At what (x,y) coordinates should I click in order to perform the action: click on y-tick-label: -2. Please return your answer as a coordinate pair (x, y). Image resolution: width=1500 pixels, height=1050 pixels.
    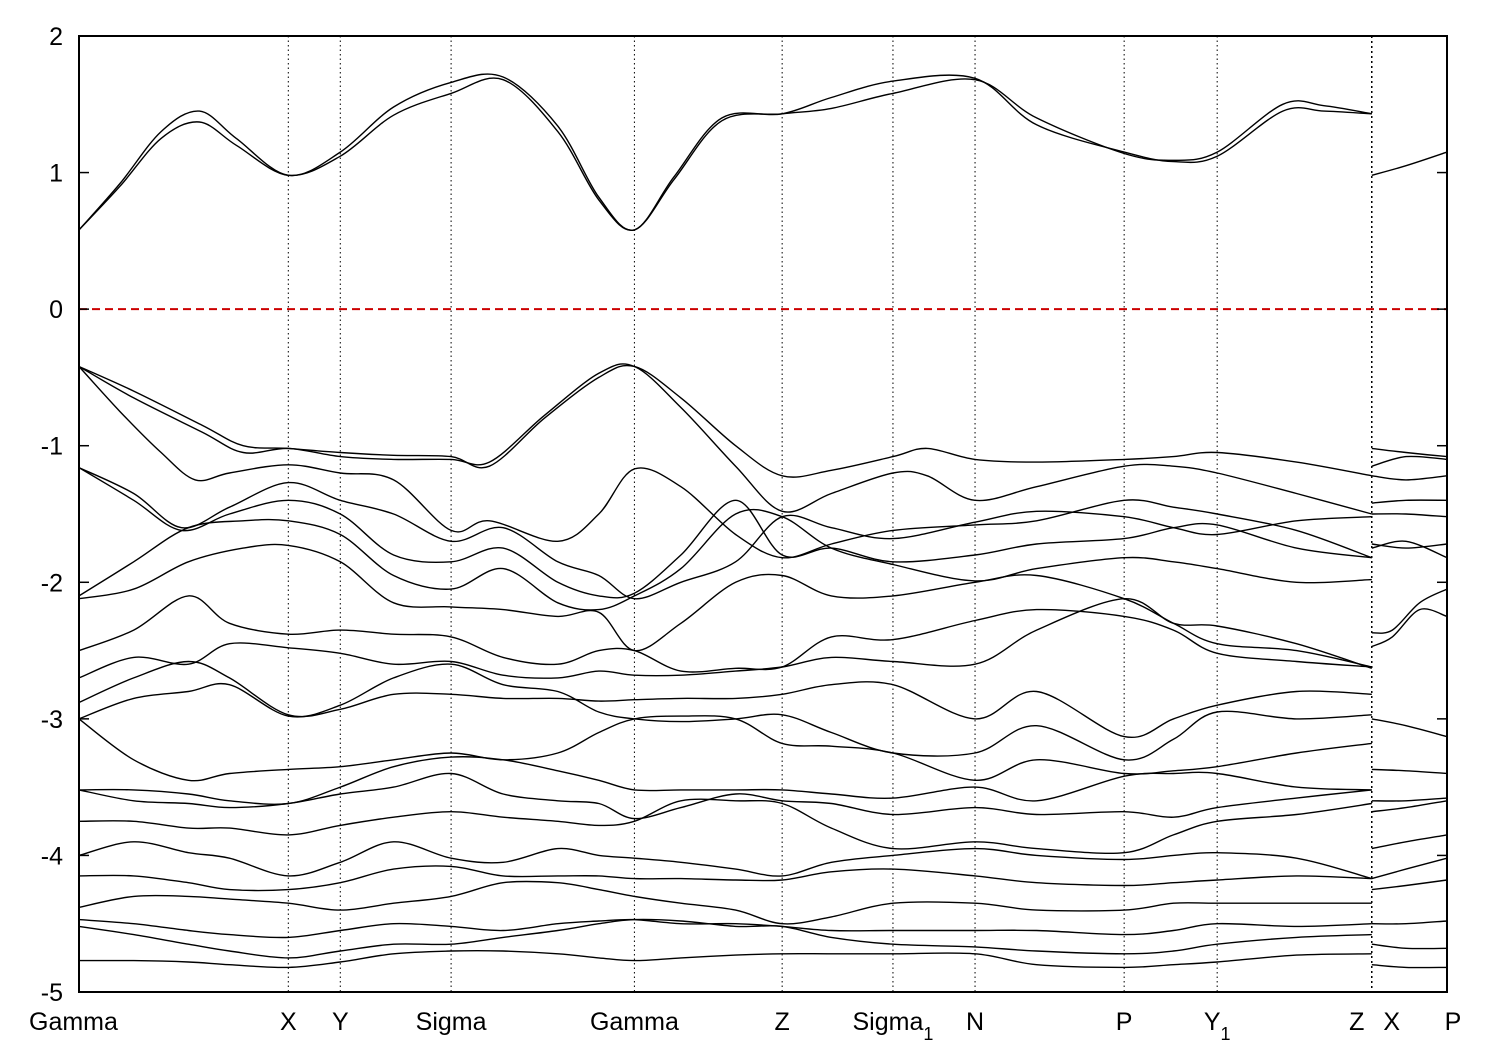
    Looking at the image, I should click on (52, 583).